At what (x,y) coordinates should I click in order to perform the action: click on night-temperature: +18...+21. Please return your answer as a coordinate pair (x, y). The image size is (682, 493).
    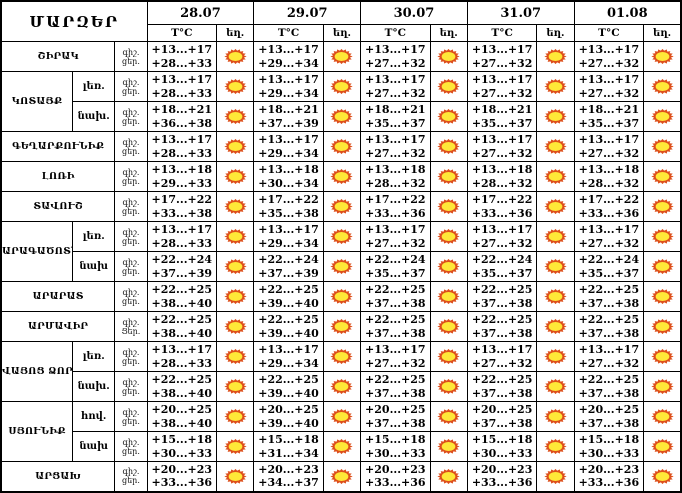
    Looking at the image, I should click on (502, 109).